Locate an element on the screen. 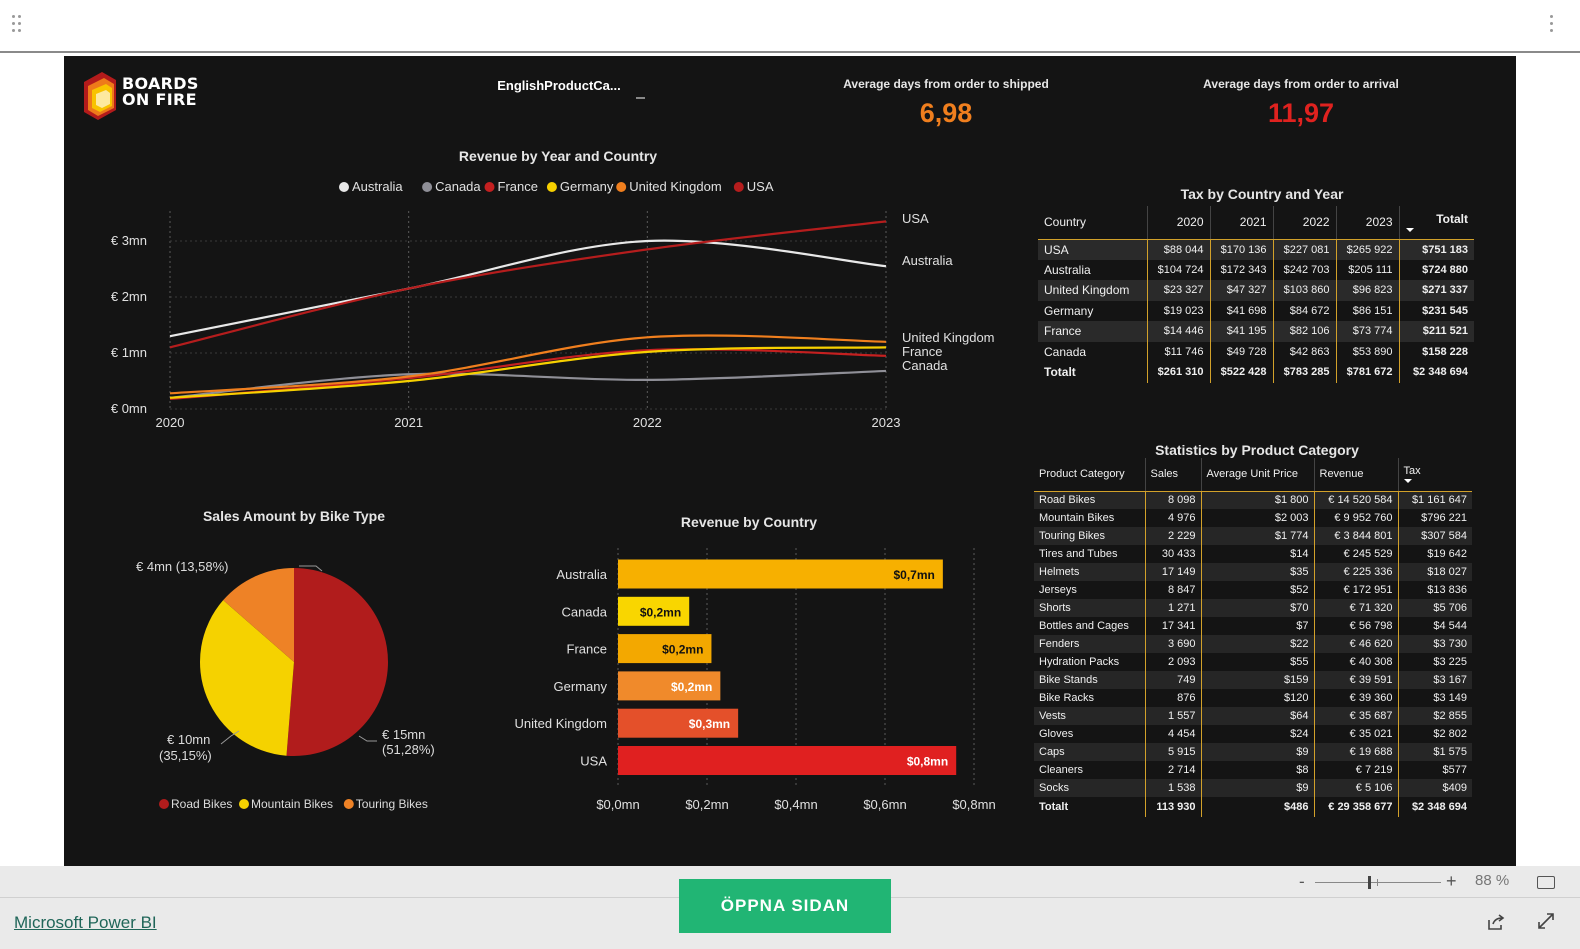 This screenshot has width=1580, height=949. stats-col-avg-price: Average Unit Price is located at coordinates (1258, 475).